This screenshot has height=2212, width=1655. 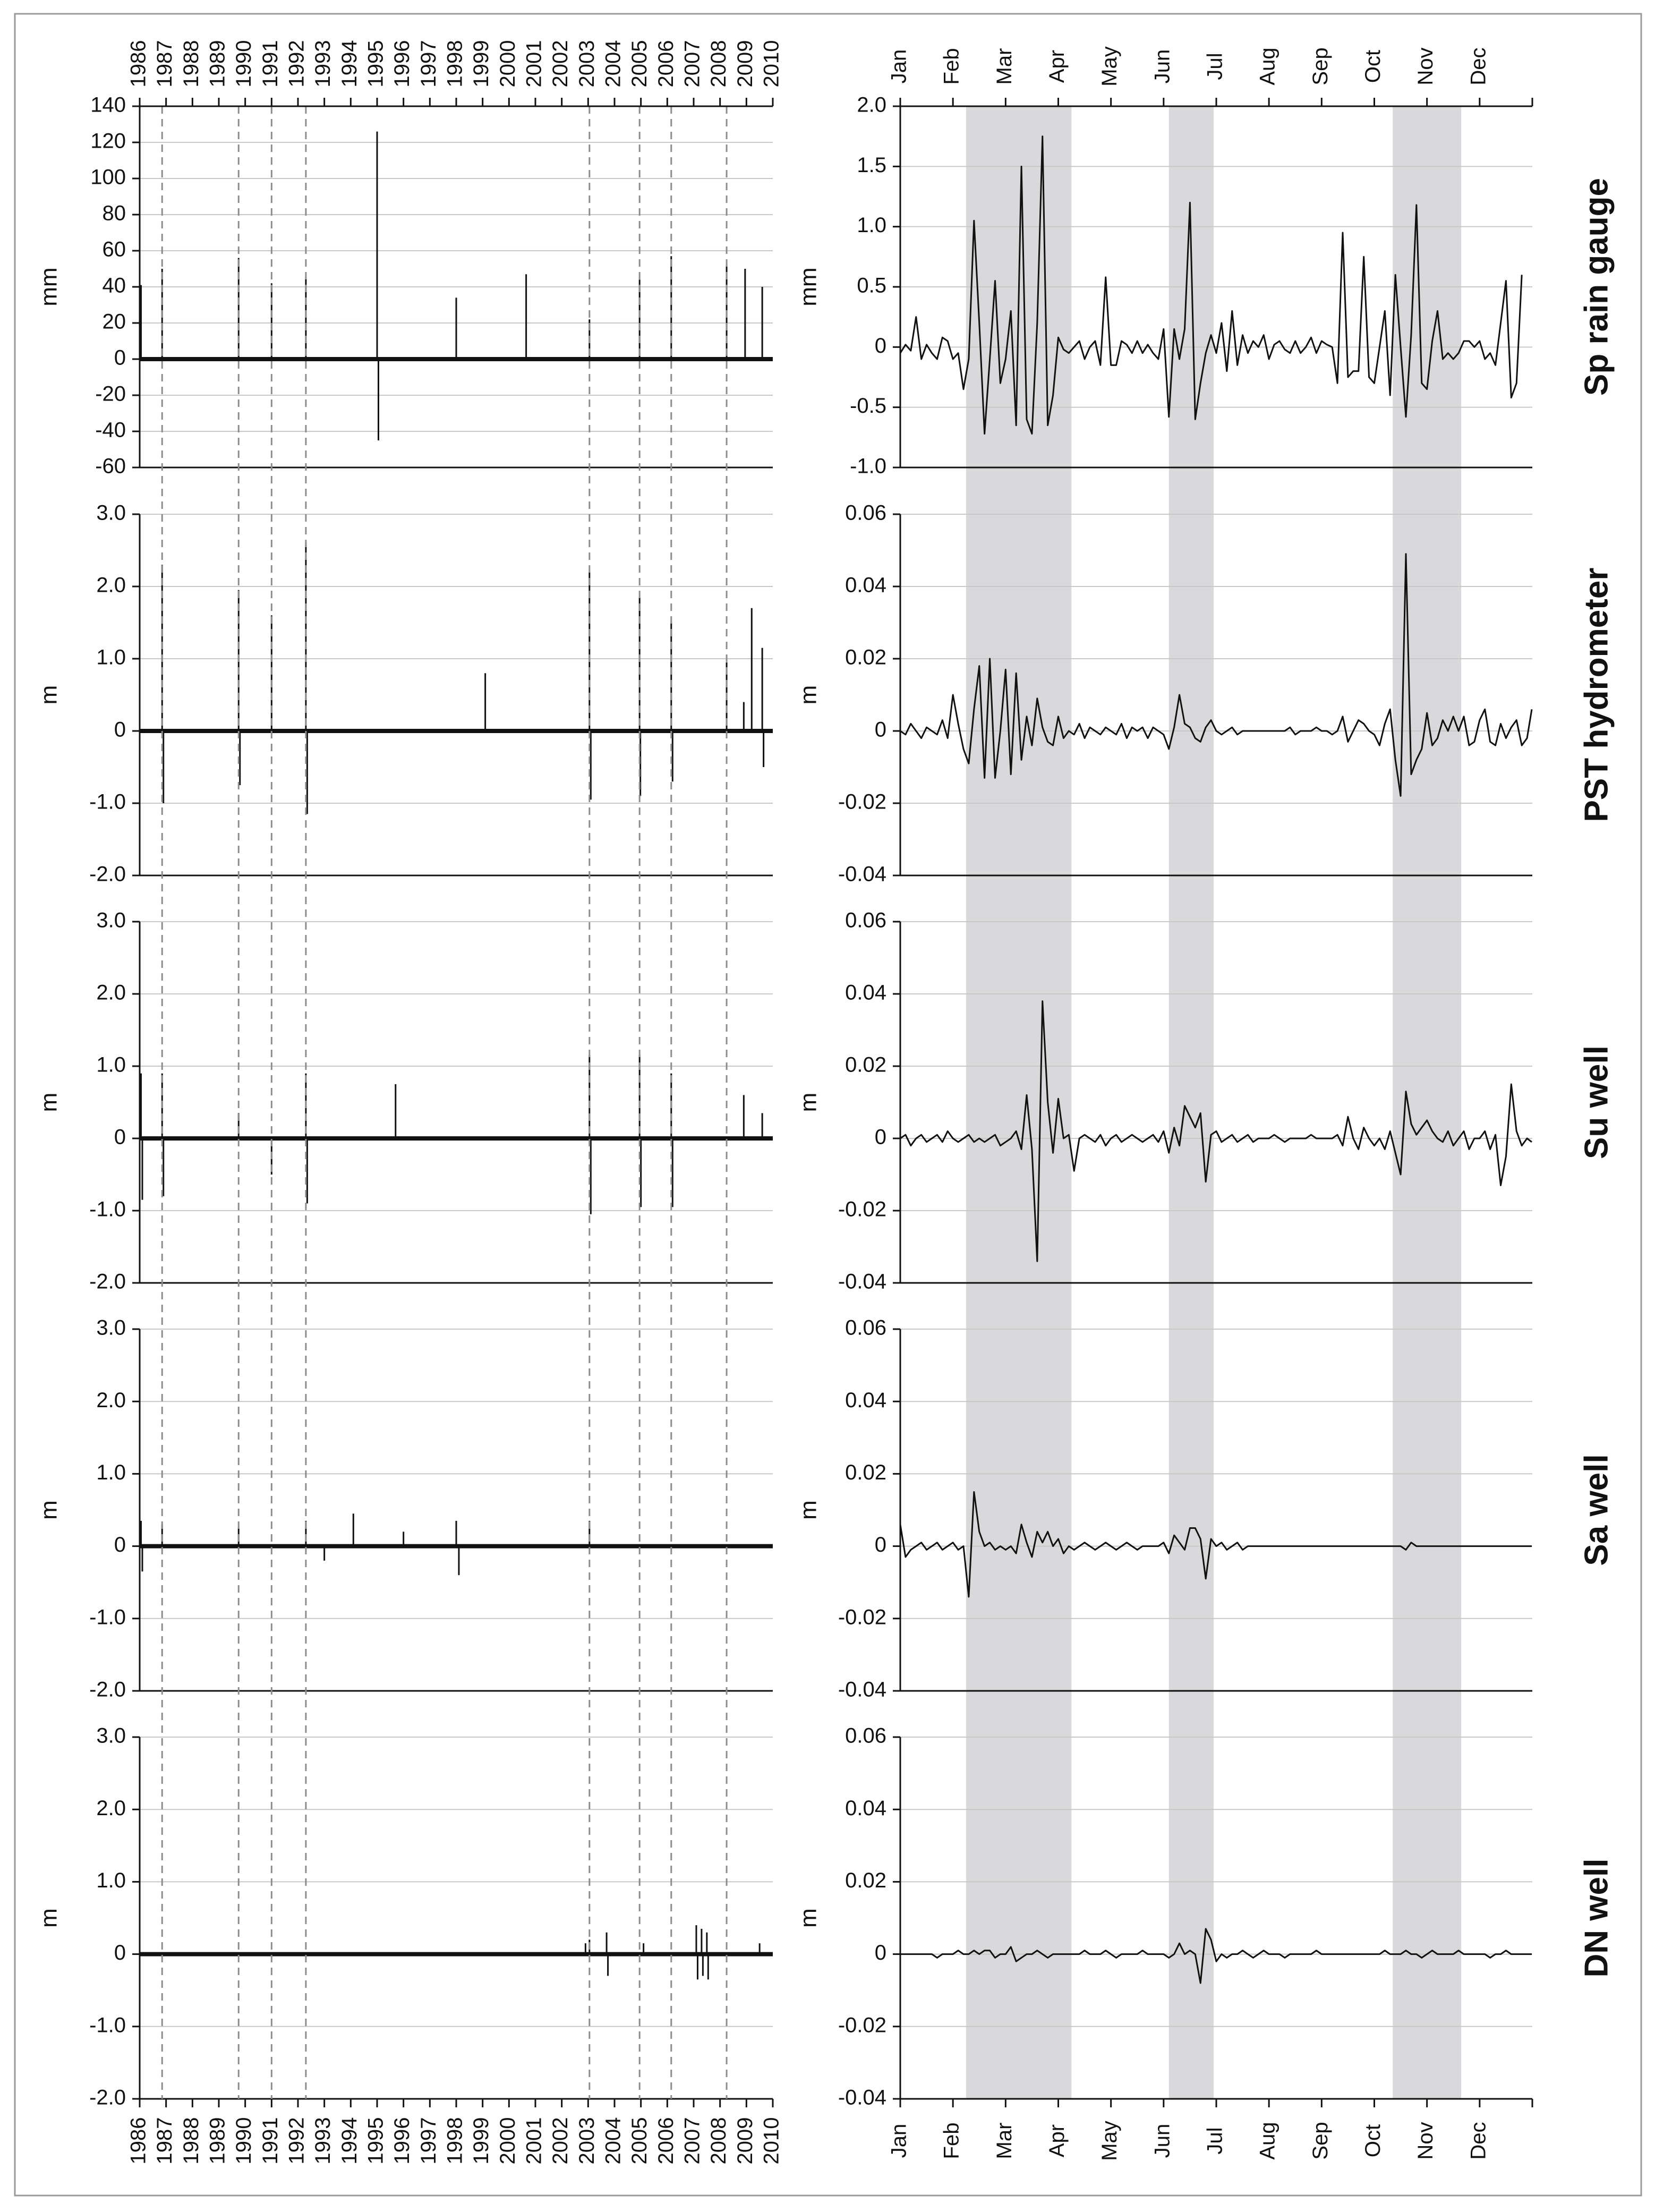 I want to click on bottom-year-label: 1990, so click(x=244, y=2141).